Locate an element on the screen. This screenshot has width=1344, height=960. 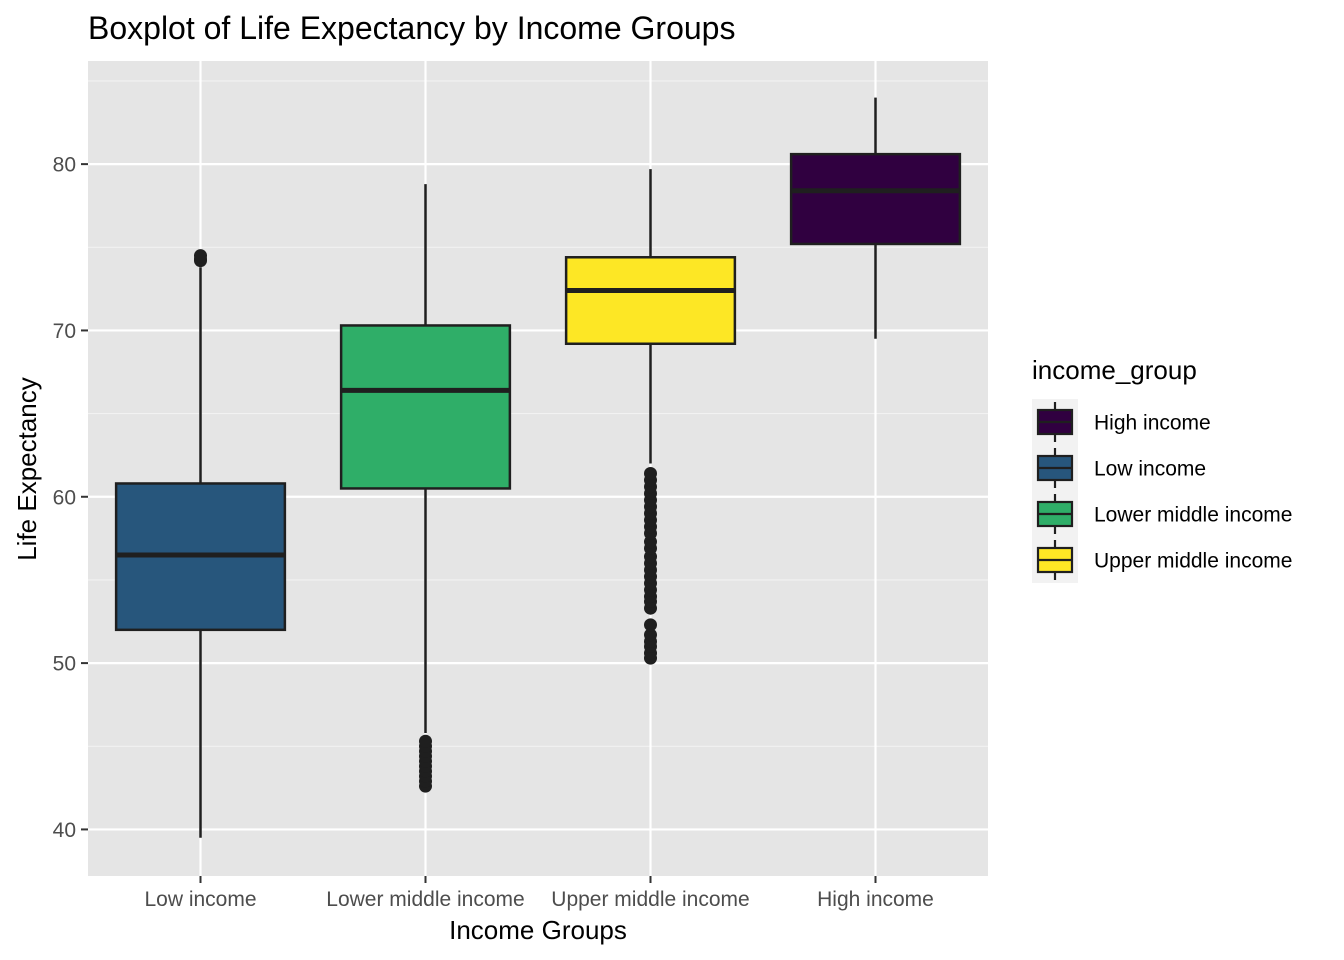
legend-label: Upper middle income is located at coordinates (1193, 561).